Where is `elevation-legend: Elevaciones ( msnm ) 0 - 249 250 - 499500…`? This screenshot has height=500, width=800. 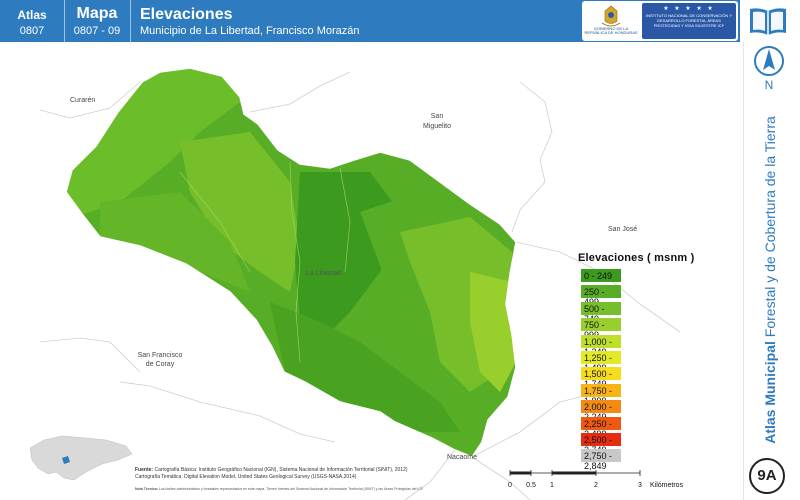 elevation-legend: Elevaciones ( msnm ) 0 - 249 250 - 499500… is located at coordinates (648, 361).